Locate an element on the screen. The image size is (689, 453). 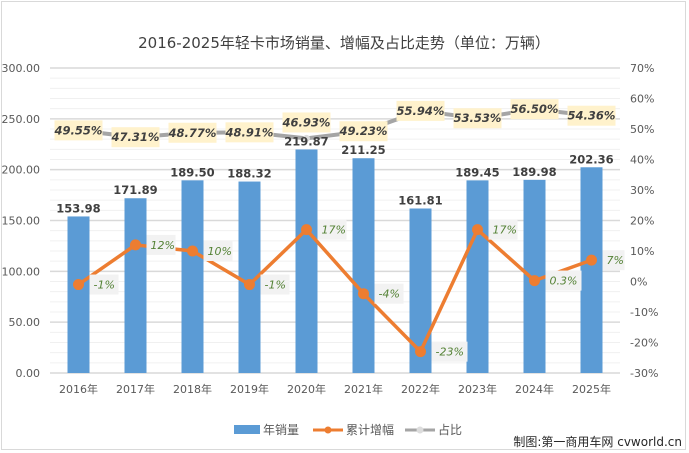
growth-data-label: 12% is located at coordinates (163, 245).